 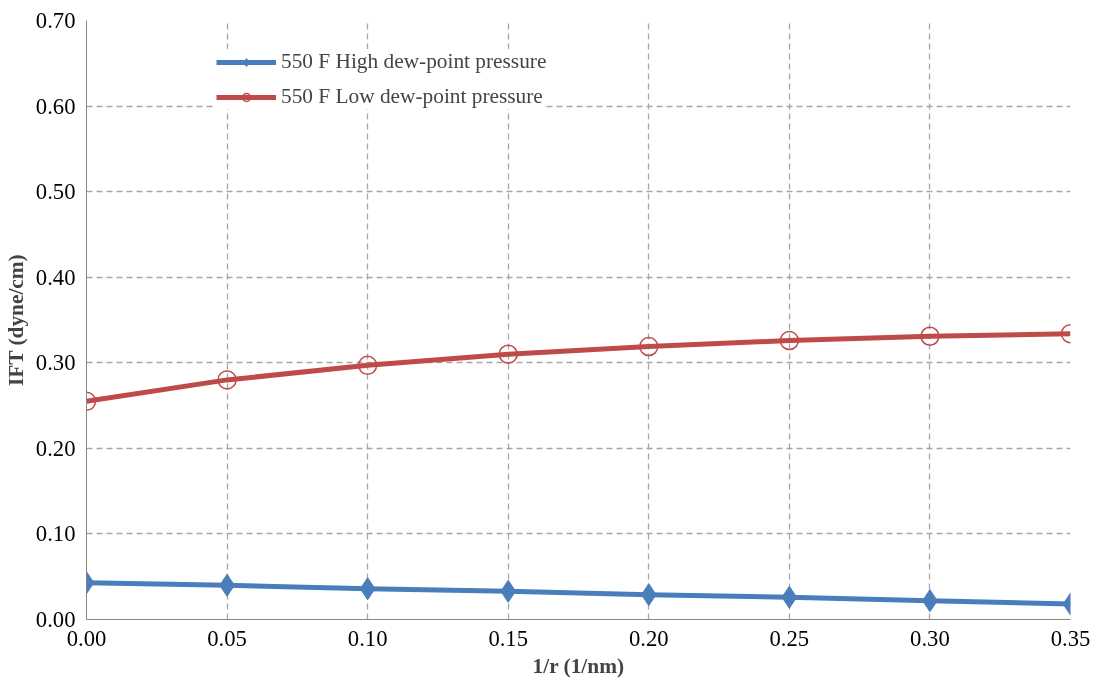 What do you see at coordinates (648, 638) in the screenshot?
I see `x-tick-label: 0.20` at bounding box center [648, 638].